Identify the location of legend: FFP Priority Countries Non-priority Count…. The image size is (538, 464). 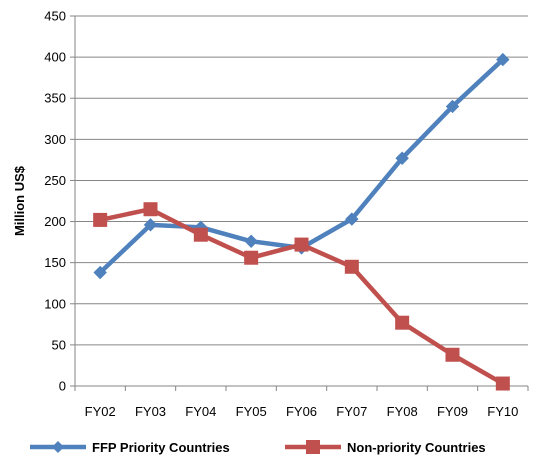
(258, 447).